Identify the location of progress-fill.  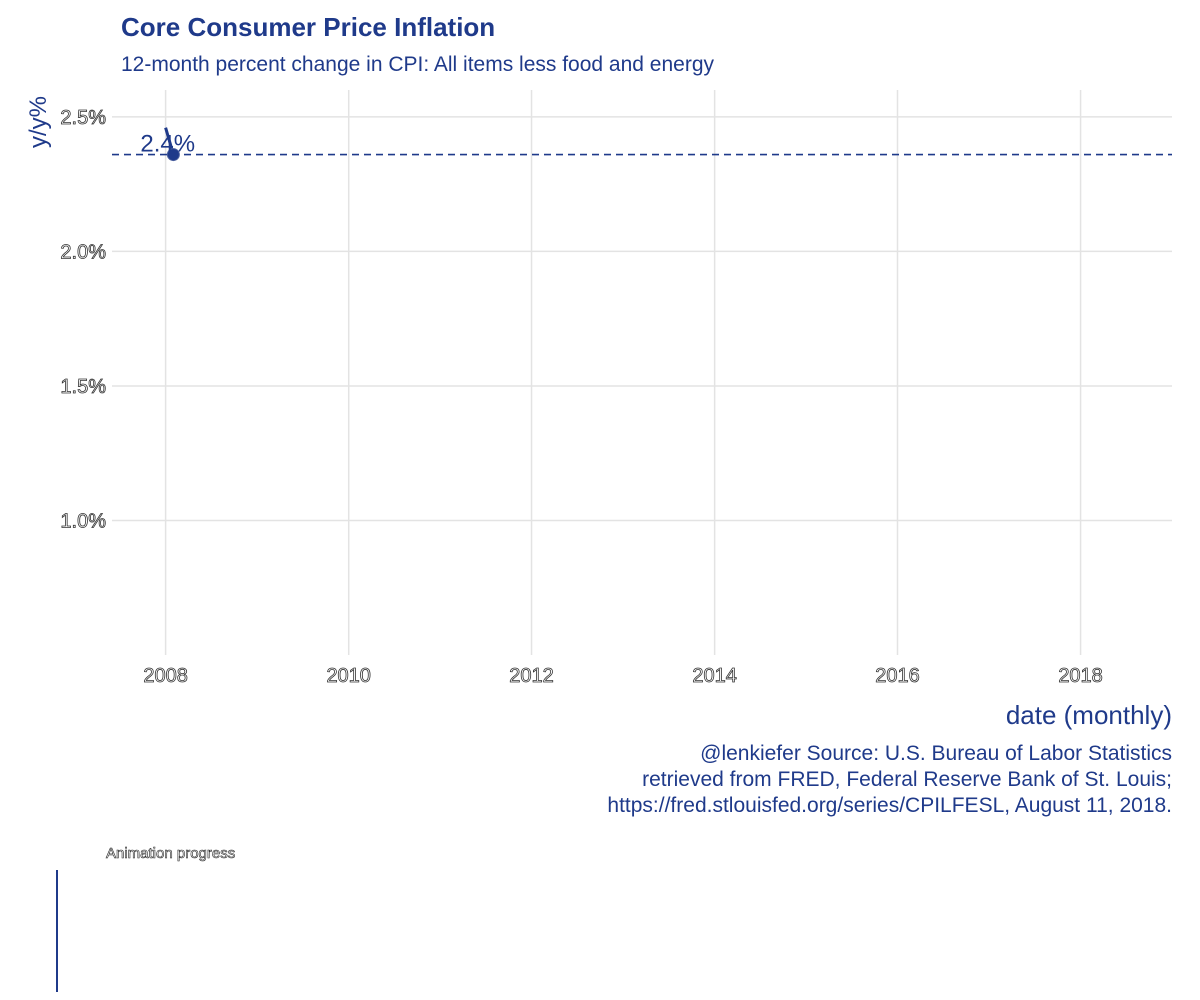
(57, 931).